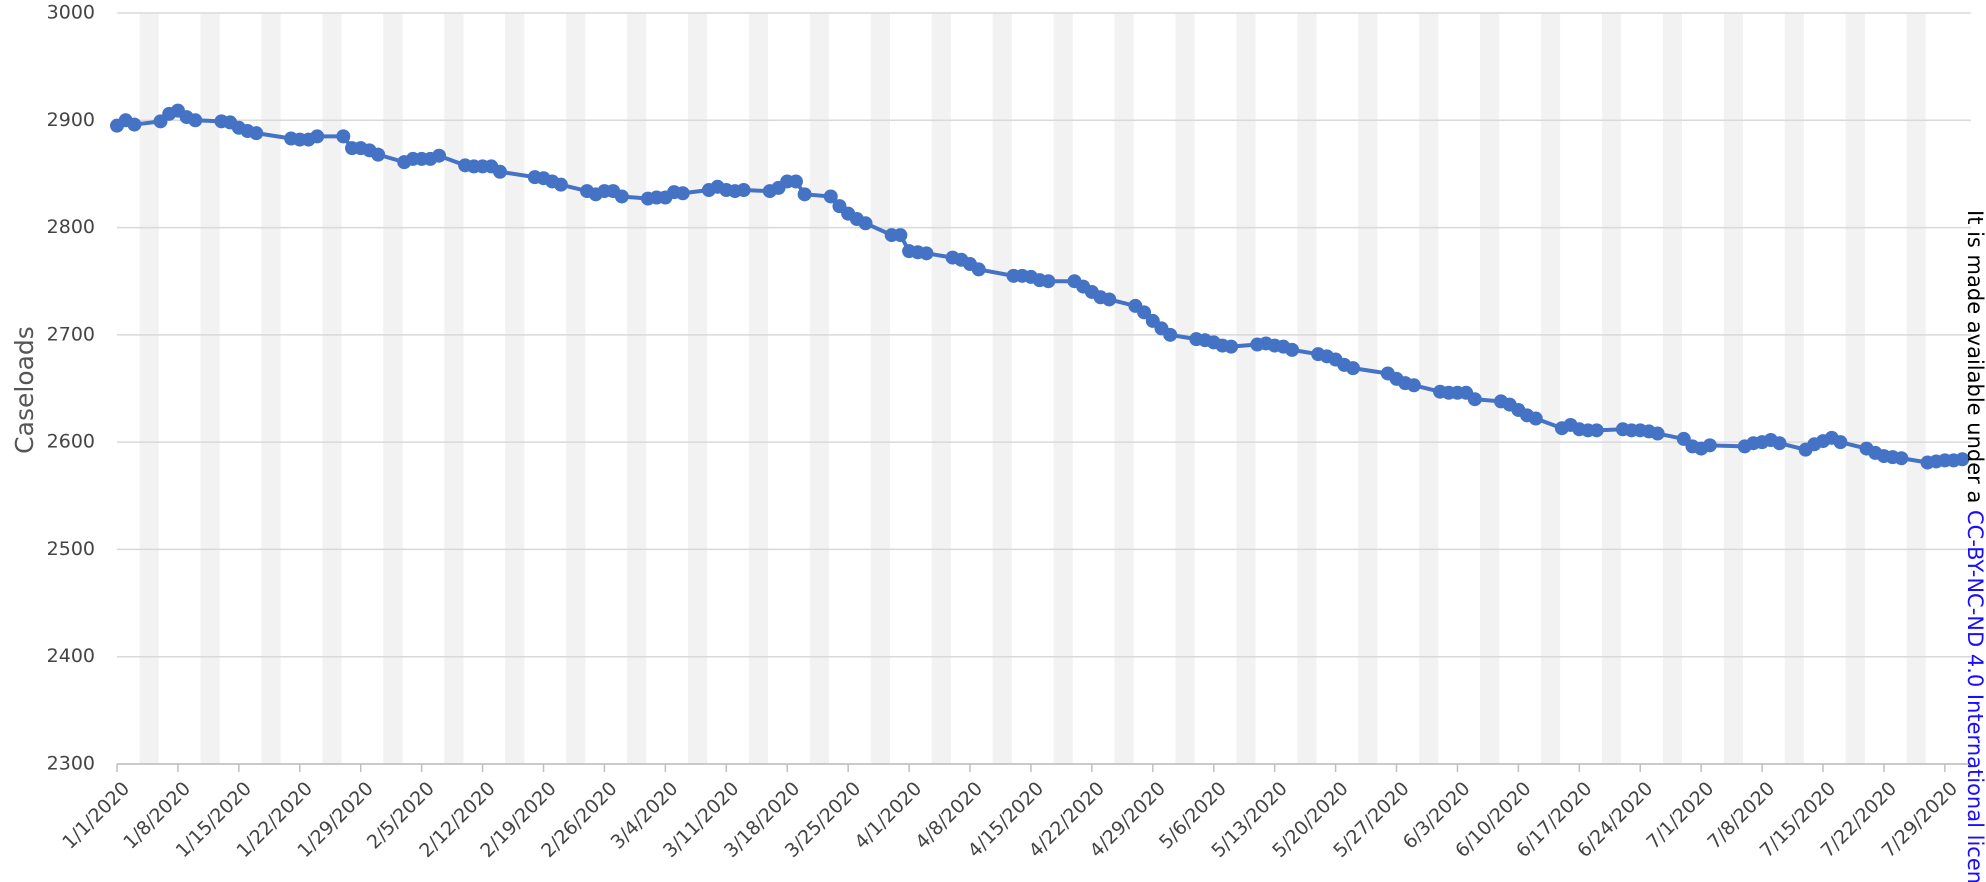  I want to click on y-tick-label: 2300, so click(71, 764).